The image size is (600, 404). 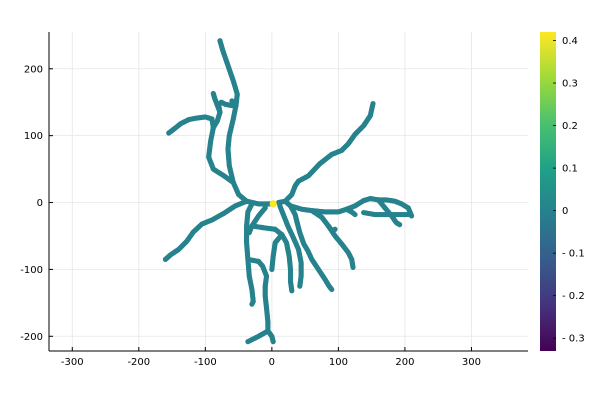 What do you see at coordinates (570, 41) in the screenshot?
I see `colorbar-tick-label: 0.4` at bounding box center [570, 41].